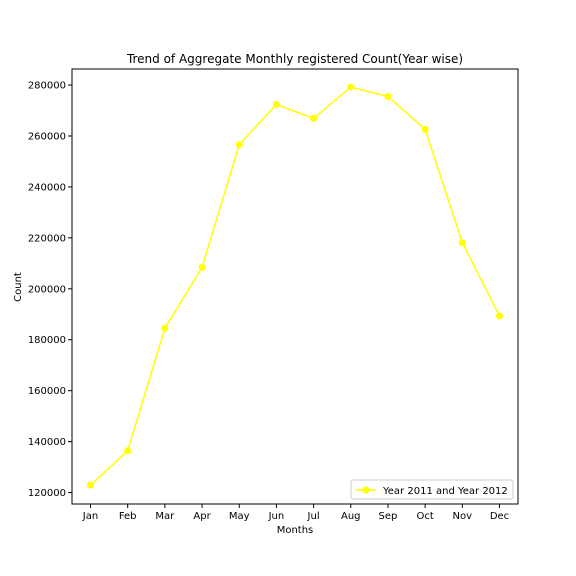 Image resolution: width=576 pixels, height=576 pixels. I want to click on y-tick-label: 120000, so click(47, 493).